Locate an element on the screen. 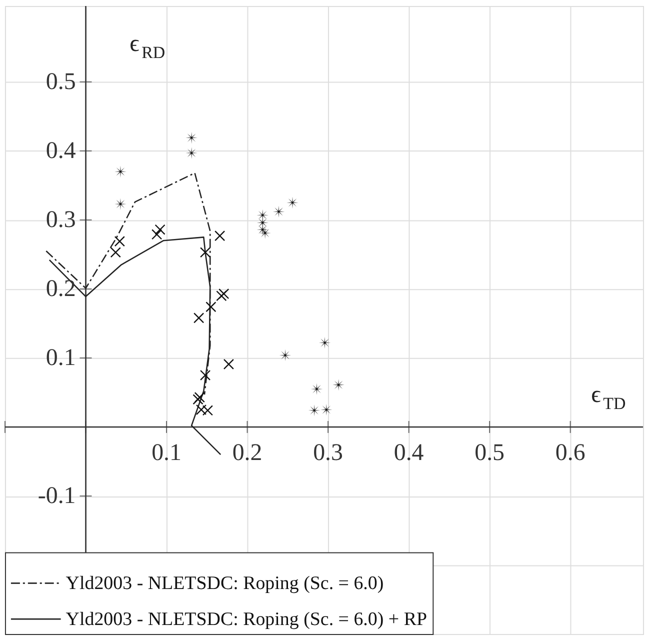 This screenshot has height=638, width=648. x-tick-label: 0.4 is located at coordinates (409, 453).